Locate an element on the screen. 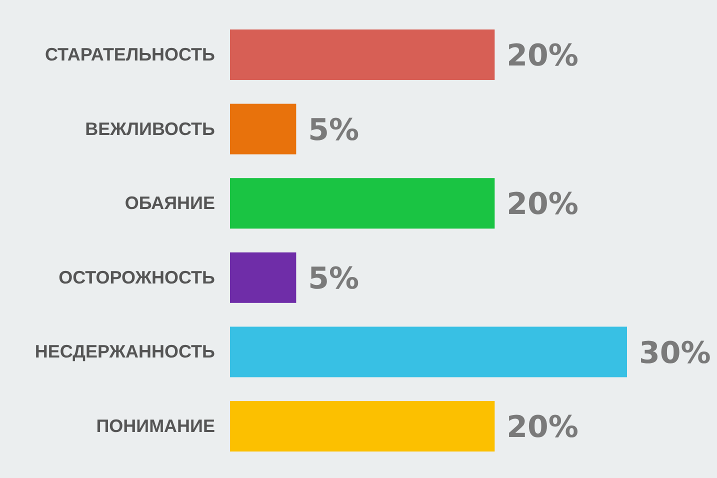  y-tick-label: НЕСДЕРЖАННОСТЬ is located at coordinates (125, 352).